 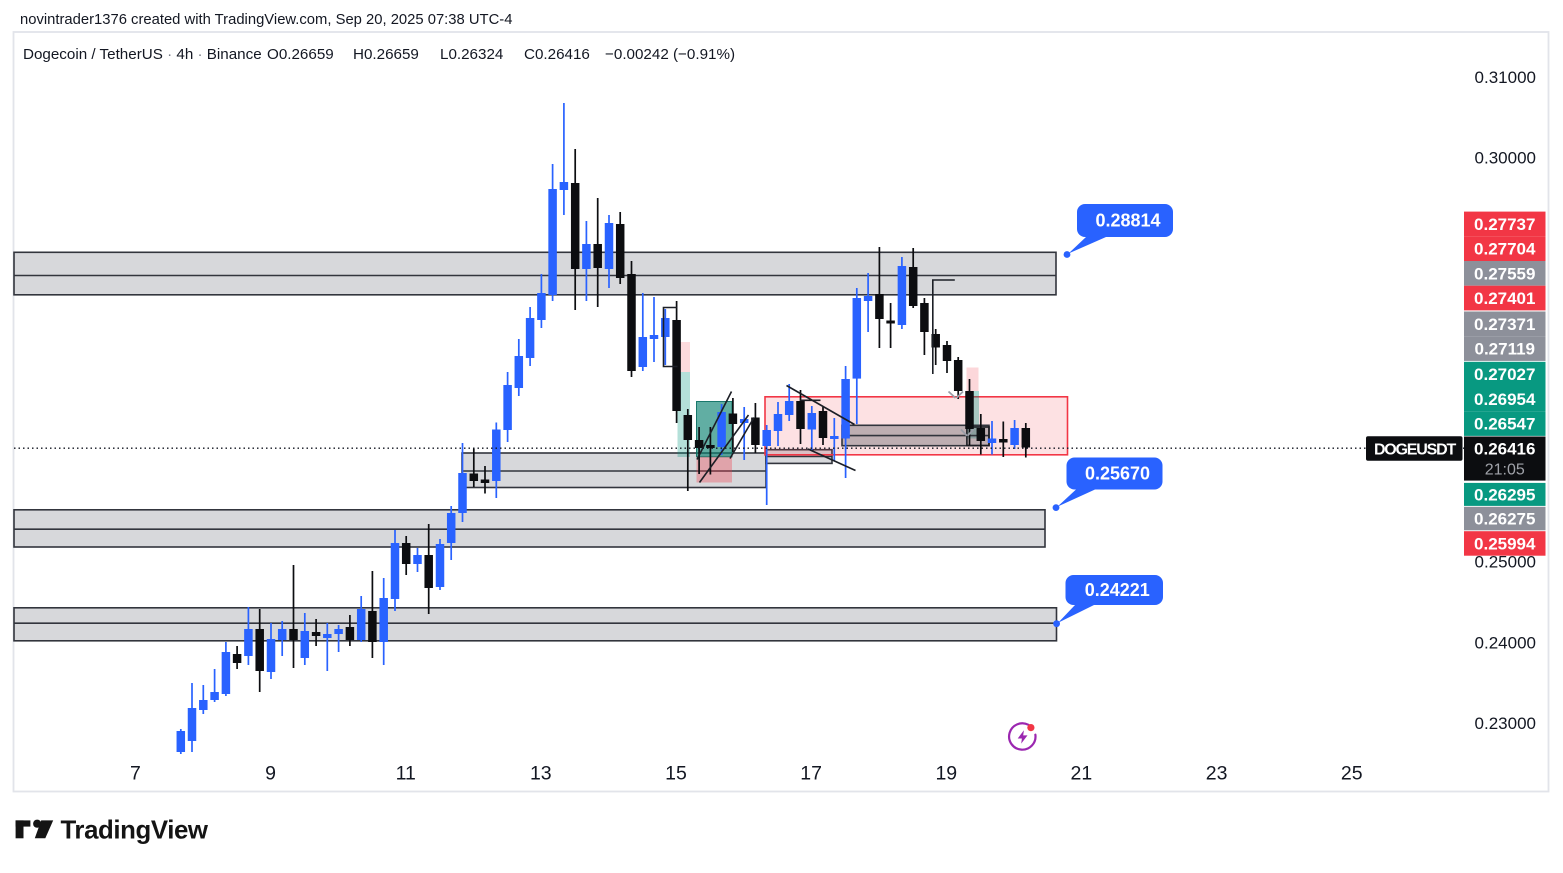 I want to click on svg-text: 0.27371, so click(x=1504, y=324).